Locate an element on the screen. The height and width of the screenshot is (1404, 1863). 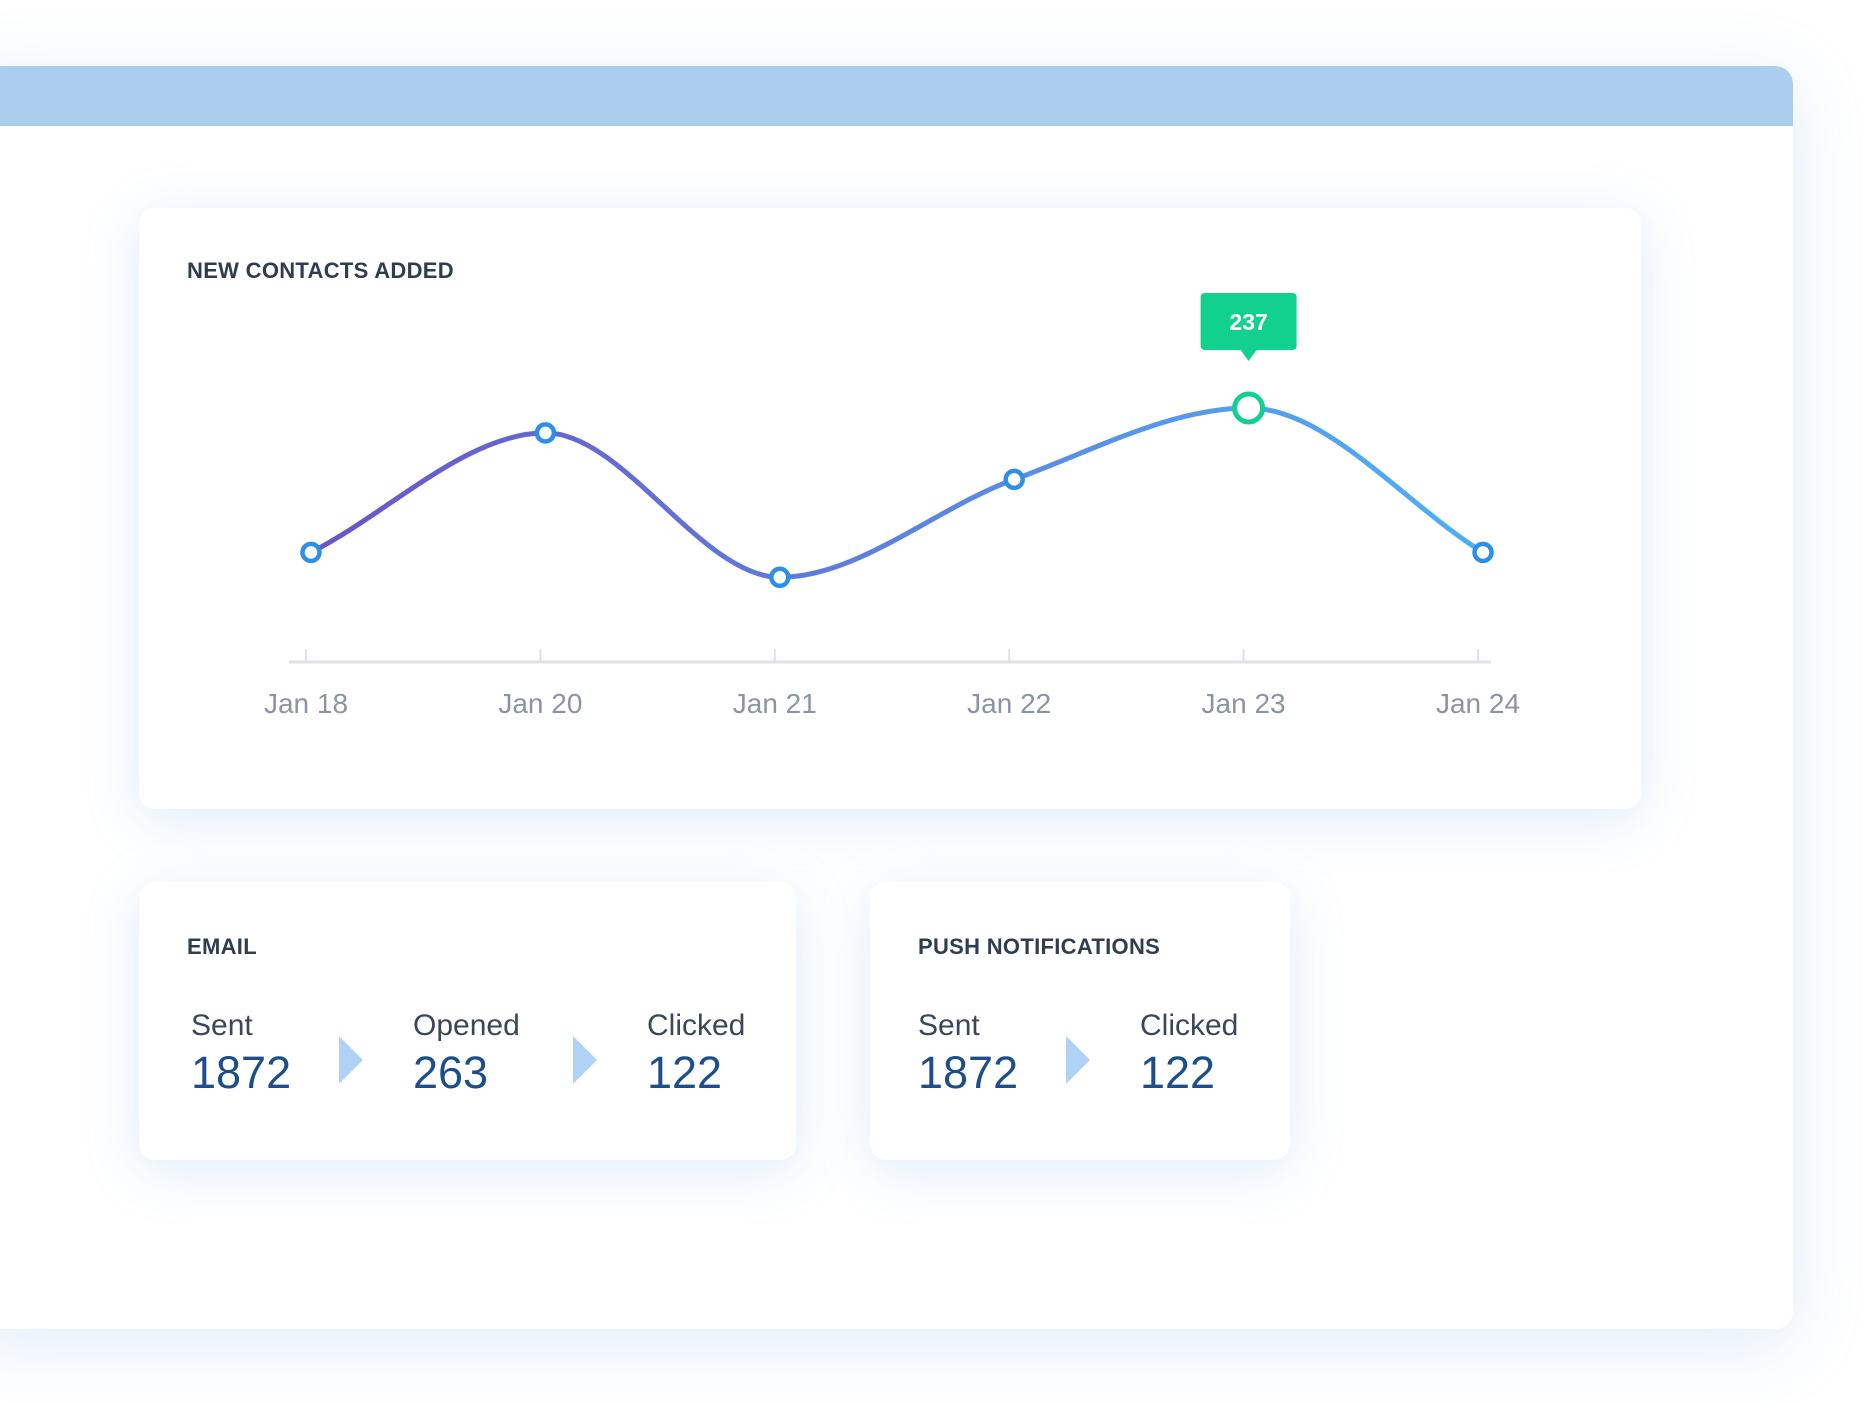
email-clicked-stat: Clicked 122 is located at coordinates (696, 1054).